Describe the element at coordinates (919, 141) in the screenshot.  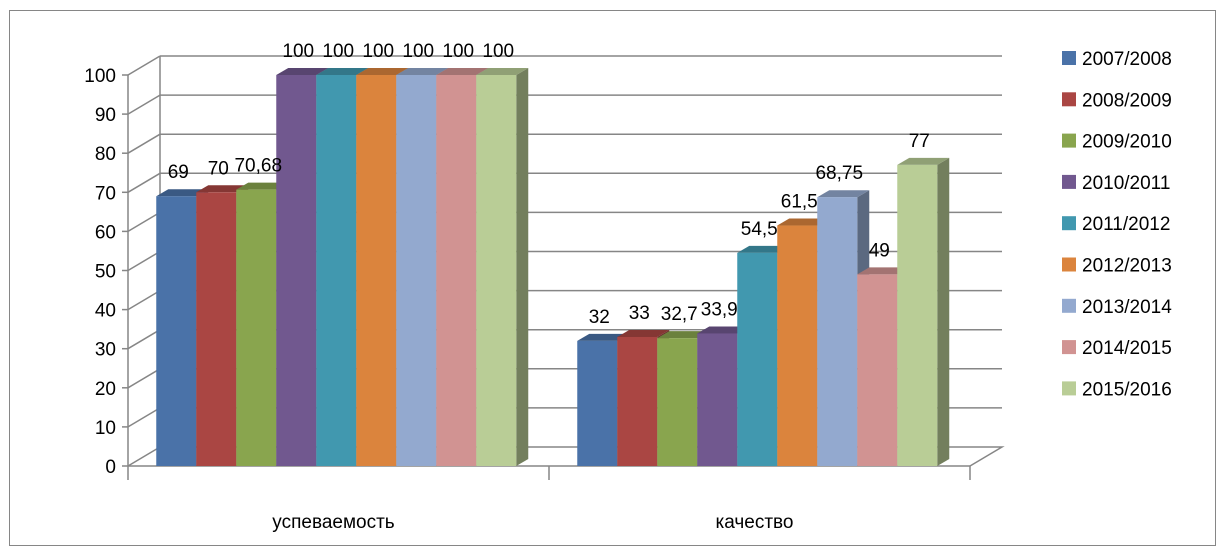
I see `data-label: 77` at that location.